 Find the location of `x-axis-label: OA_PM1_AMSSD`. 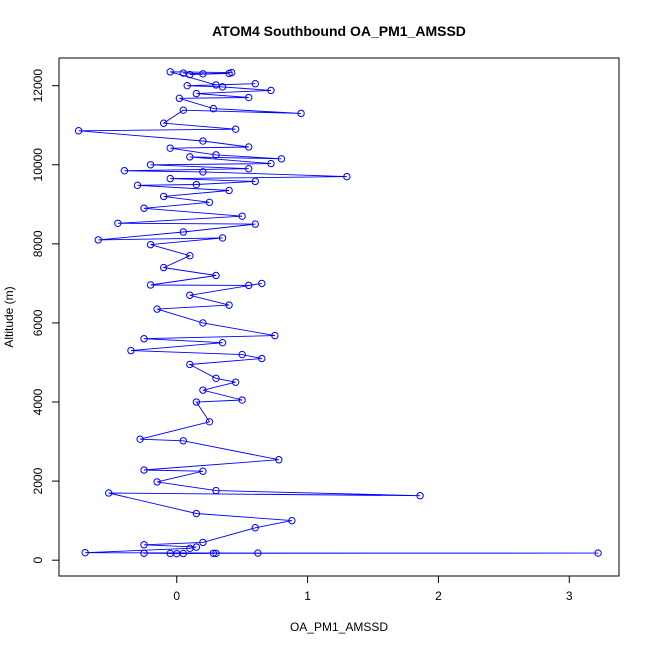

x-axis-label: OA_PM1_AMSSD is located at coordinates (339, 627).